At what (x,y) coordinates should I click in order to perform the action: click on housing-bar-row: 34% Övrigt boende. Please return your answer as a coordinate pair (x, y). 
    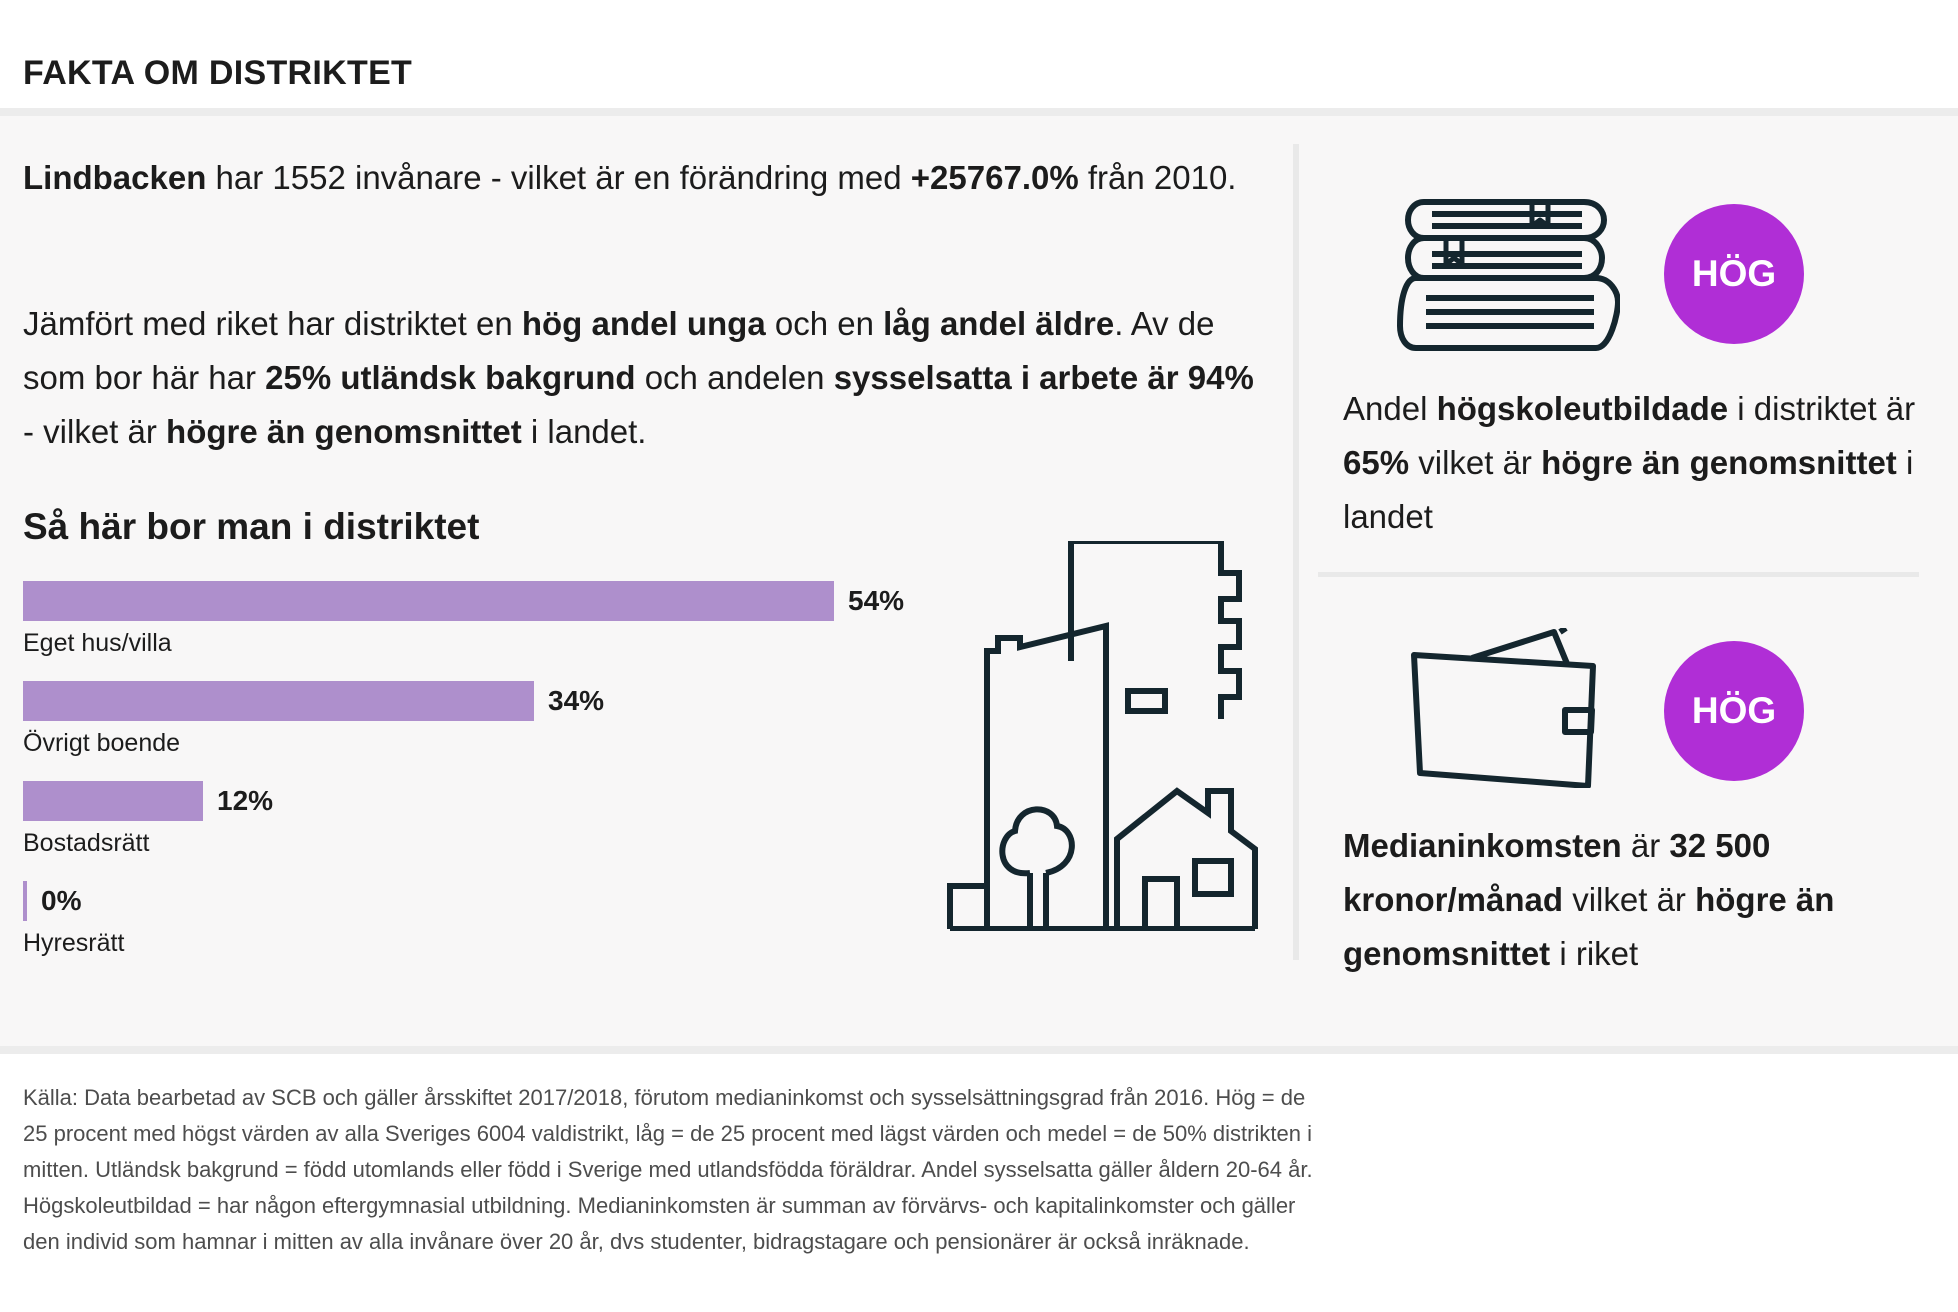
    Looking at the image, I should click on (473, 726).